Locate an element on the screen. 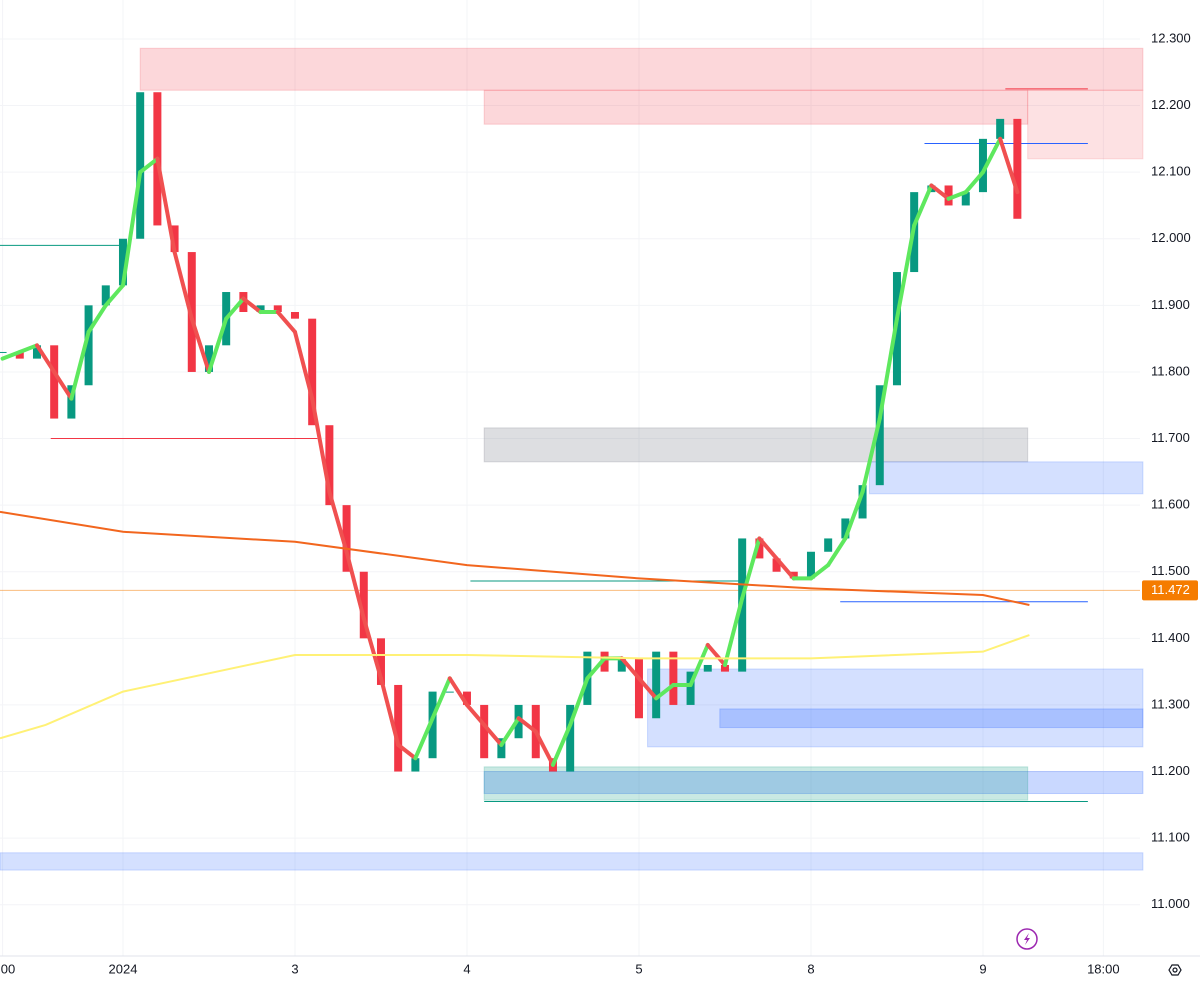  x-tick-label: 9 is located at coordinates (982, 968).